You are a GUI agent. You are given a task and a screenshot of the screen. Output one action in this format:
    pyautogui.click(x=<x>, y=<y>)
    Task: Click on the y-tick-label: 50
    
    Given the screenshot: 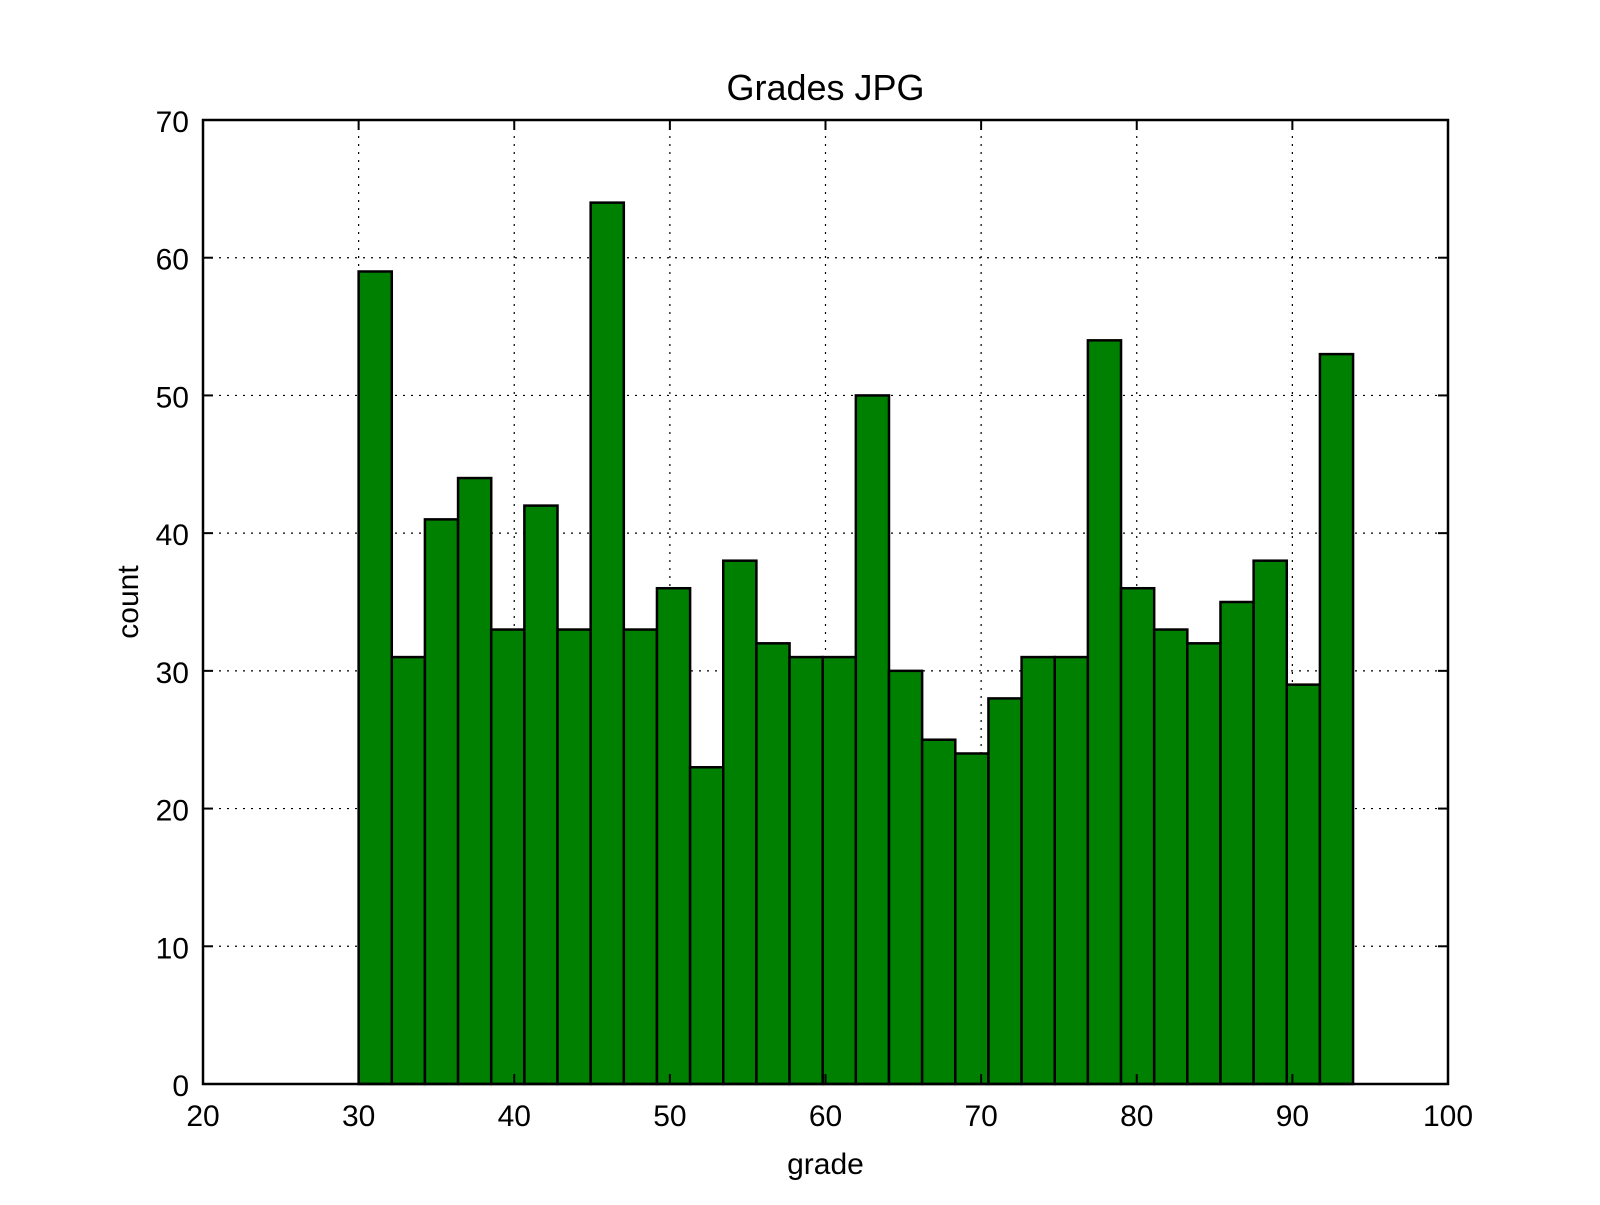 What is the action you would take?
    pyautogui.click(x=172, y=397)
    